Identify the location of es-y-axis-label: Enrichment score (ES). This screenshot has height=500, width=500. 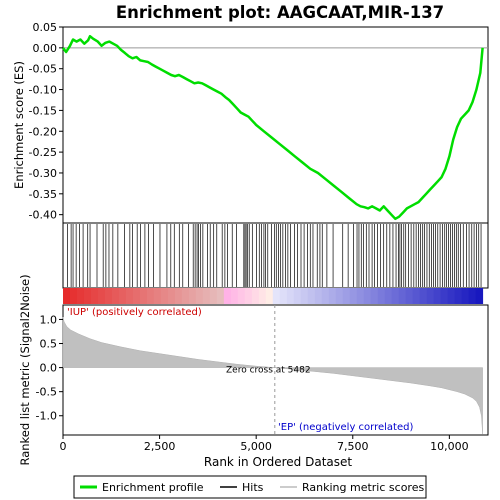
(19, 125).